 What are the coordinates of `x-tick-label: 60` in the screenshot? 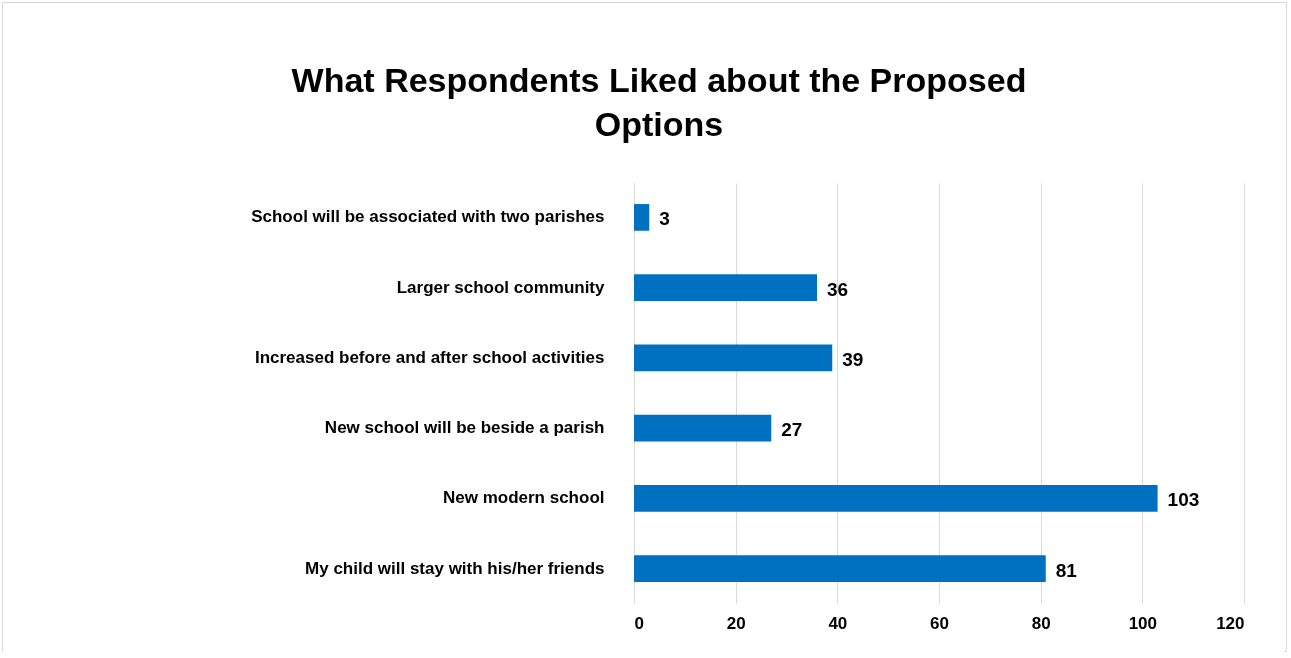 It's located at (939, 623).